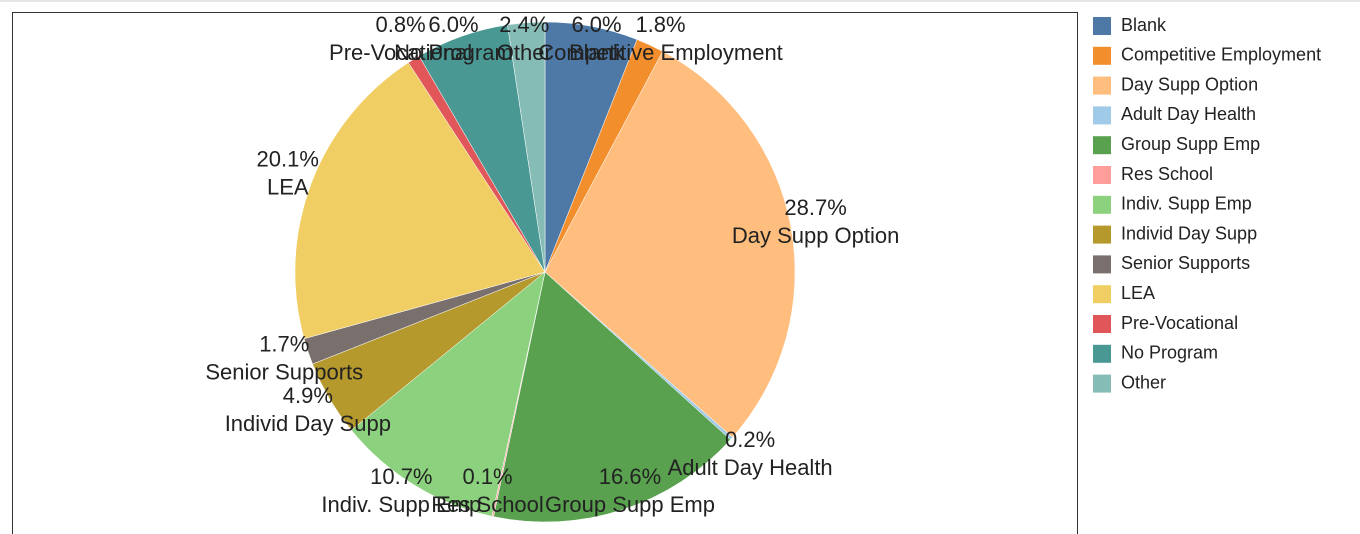  What do you see at coordinates (750, 439) in the screenshot?
I see `slice-percent: 0.2%` at bounding box center [750, 439].